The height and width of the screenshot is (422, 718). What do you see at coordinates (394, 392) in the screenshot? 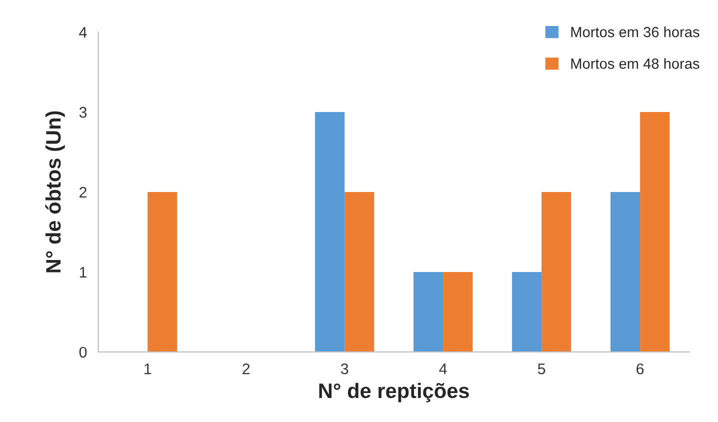
I see `x-axis-title: N° de reptições` at bounding box center [394, 392].